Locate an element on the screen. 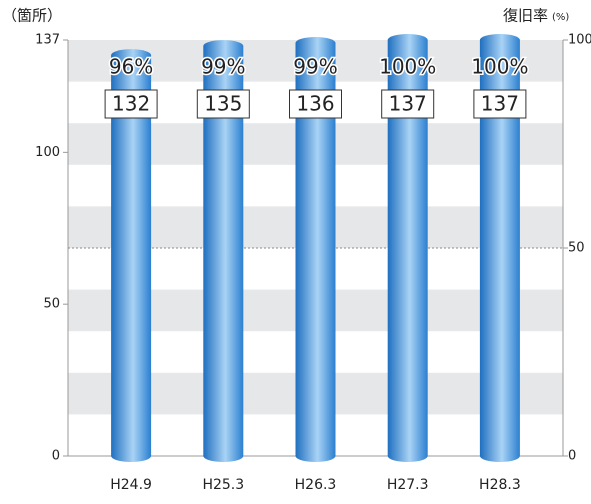  y2-axis-unit: (%) is located at coordinates (560, 17).